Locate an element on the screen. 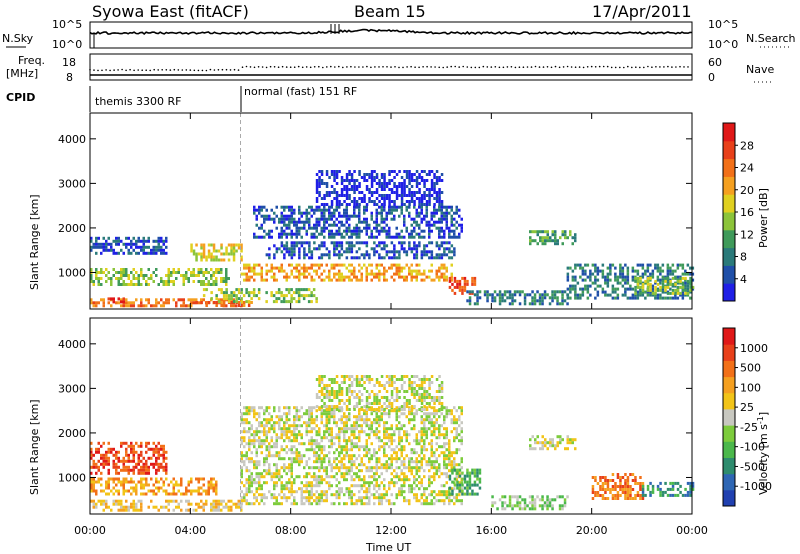  y-tick-label: 3000 is located at coordinates (72, 183).